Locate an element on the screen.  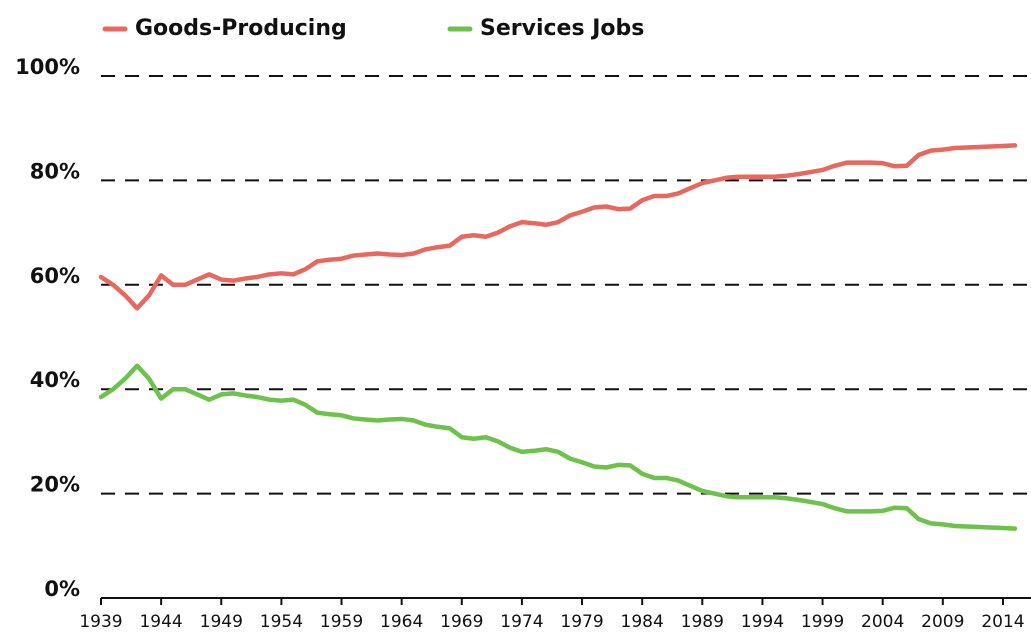
y-tick-label: 60% is located at coordinates (55, 276).